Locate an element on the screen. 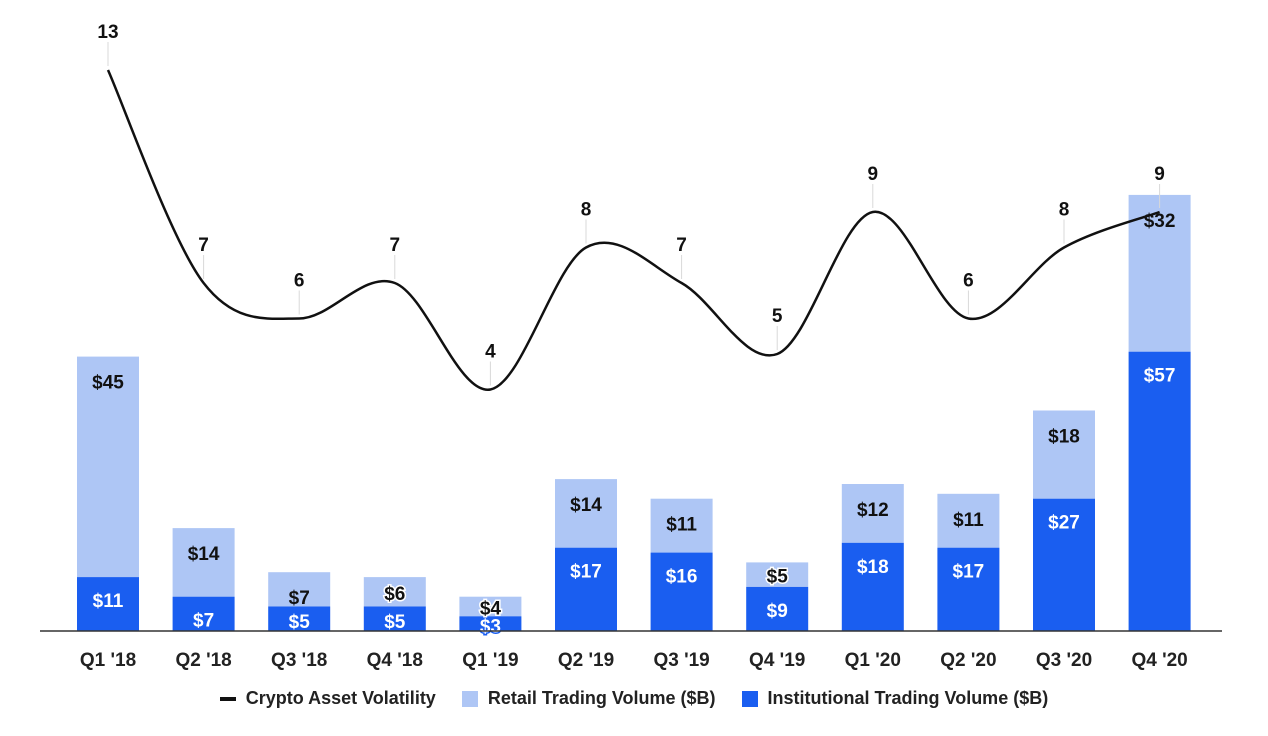 The height and width of the screenshot is (736, 1268). x-tick-label: Q3 '19 is located at coordinates (681, 660).